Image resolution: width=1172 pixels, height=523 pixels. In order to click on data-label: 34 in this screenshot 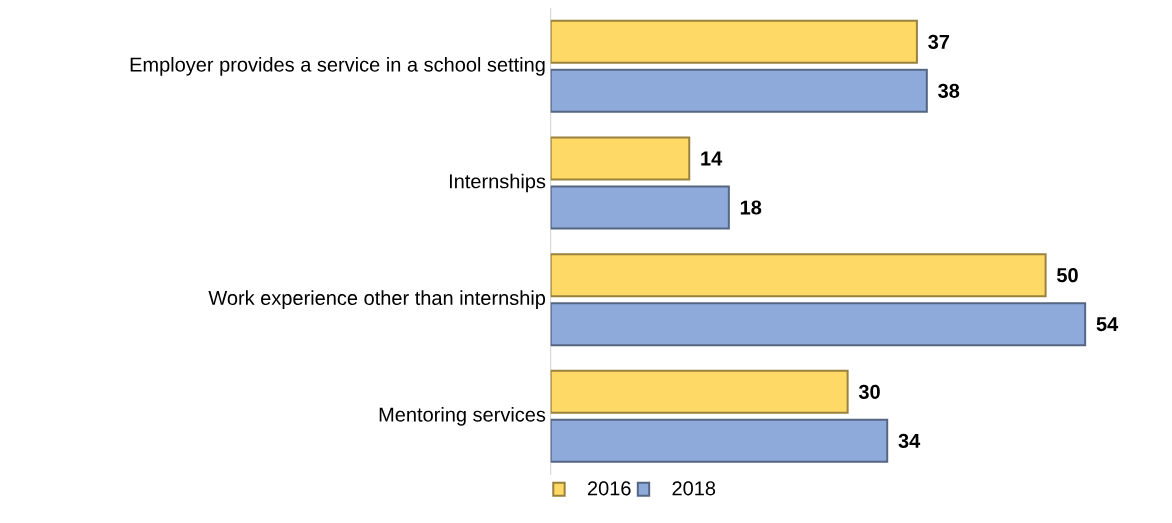, I will do `click(909, 441)`.